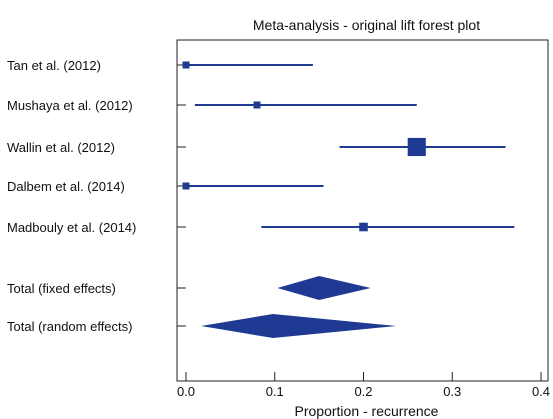  What do you see at coordinates (61, 147) in the screenshot?
I see `study-label: Wallin et al. (2012)` at bounding box center [61, 147].